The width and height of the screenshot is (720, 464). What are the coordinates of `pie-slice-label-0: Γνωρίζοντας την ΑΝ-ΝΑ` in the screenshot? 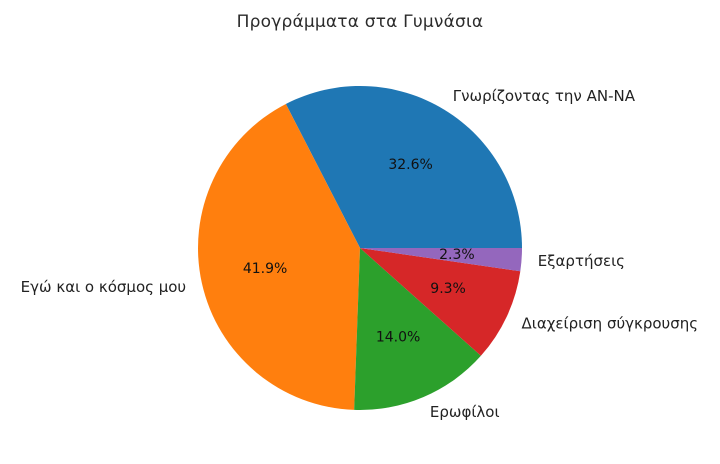 It's located at (544, 96).